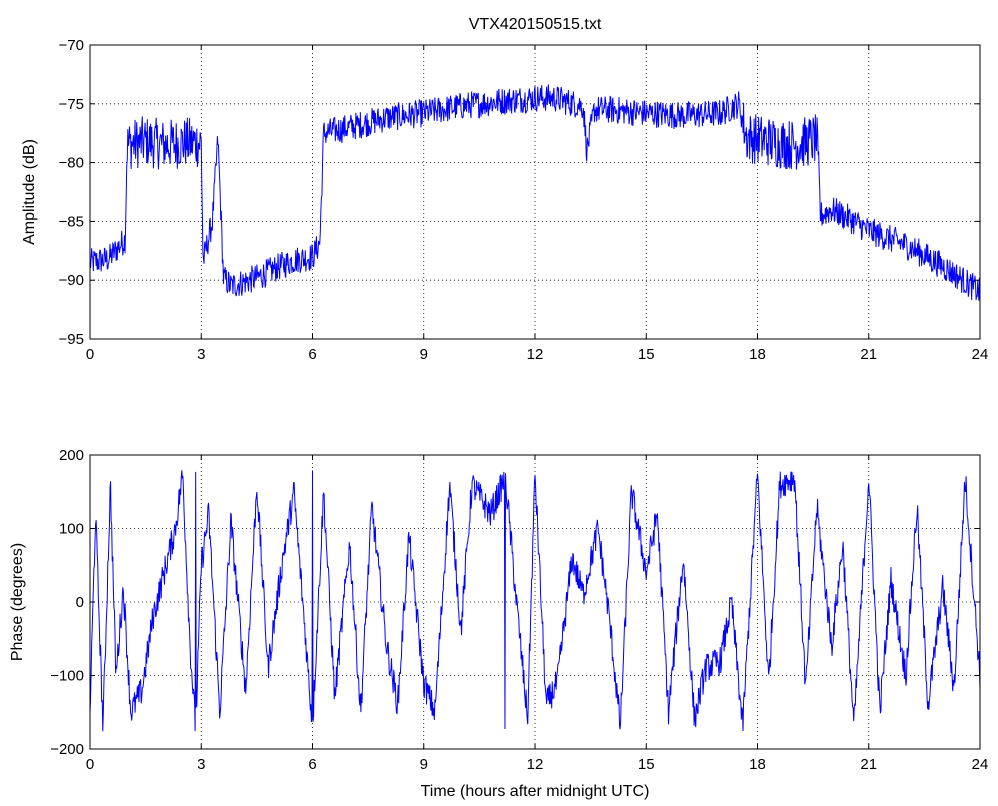 The image size is (998, 806). I want to click on y-tick-label: −75, so click(71, 104).